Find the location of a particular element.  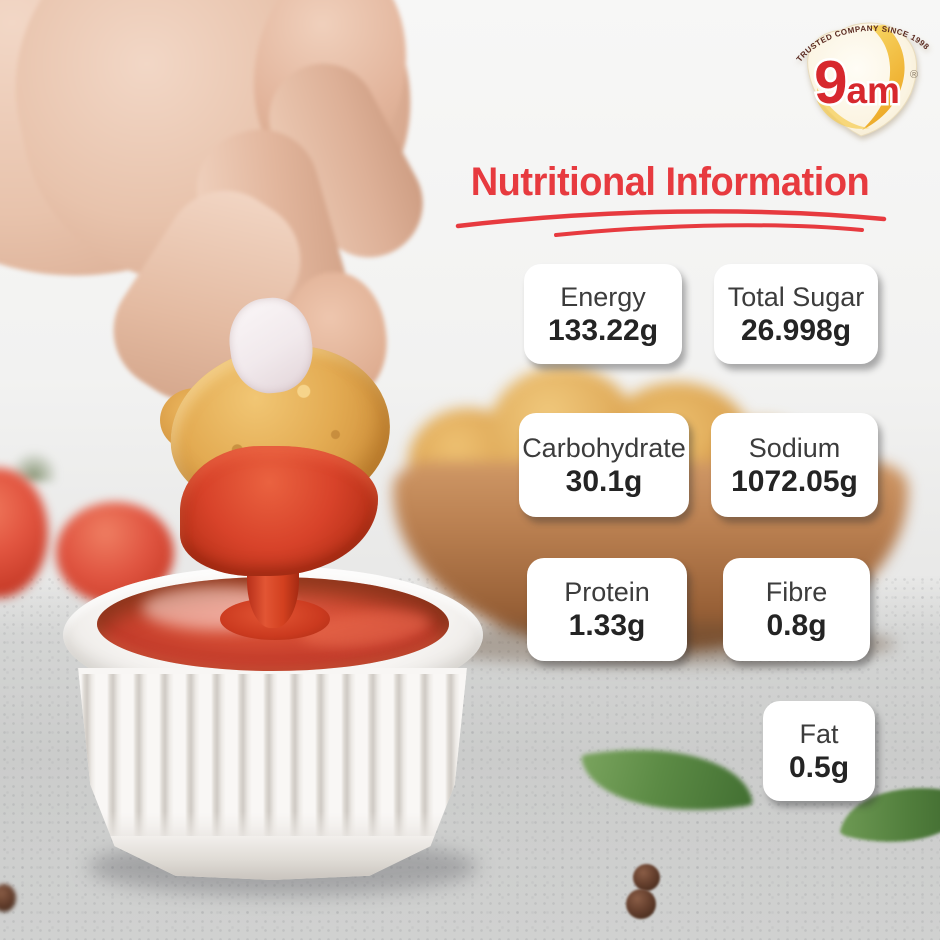

ramekin-flutes is located at coordinates (272, 758).